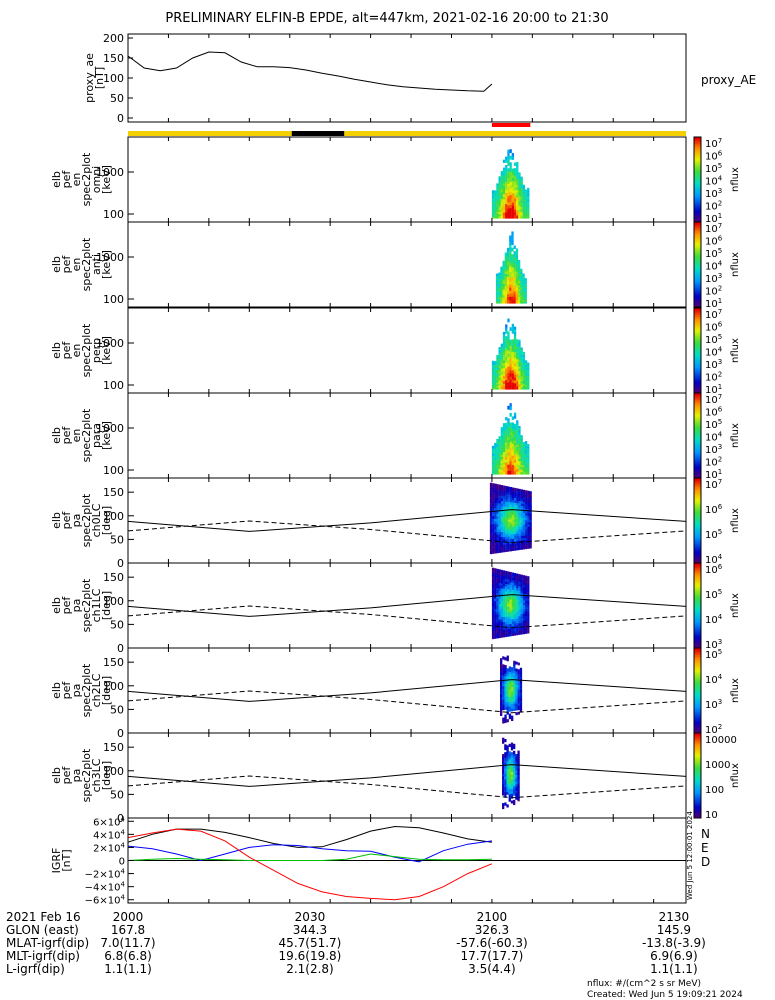  What do you see at coordinates (713, 303) in the screenshot?
I see `colorbar-tick: 101` at bounding box center [713, 303].